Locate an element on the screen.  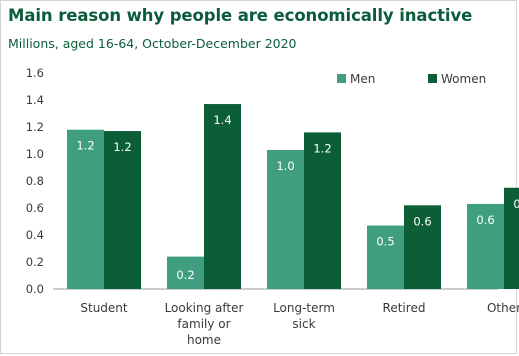
y-tick-label: 1.0 is located at coordinates (35, 154).